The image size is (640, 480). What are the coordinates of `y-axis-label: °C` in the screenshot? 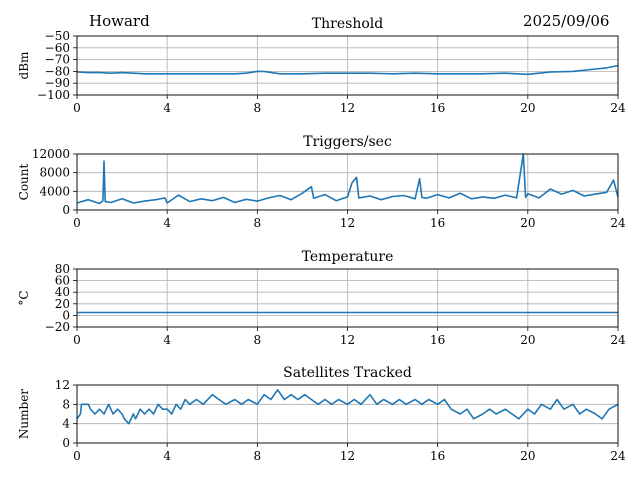 It's located at (24, 297).